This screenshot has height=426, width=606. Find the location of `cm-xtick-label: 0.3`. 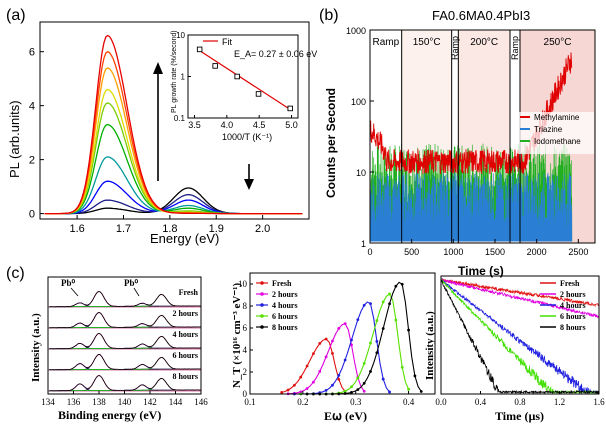

cm-xtick-label: 0.3 is located at coordinates (356, 402).